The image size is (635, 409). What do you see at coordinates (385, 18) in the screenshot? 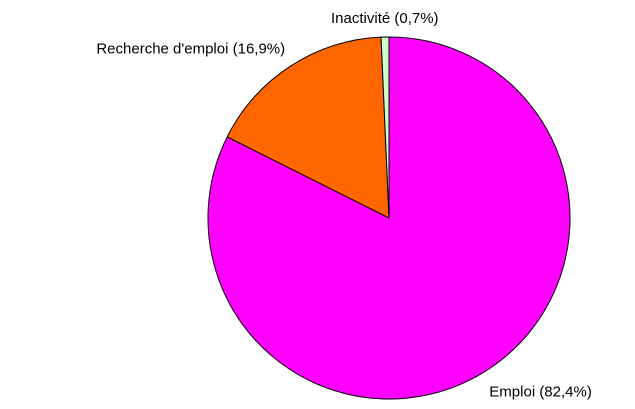
I see `slice-label: Inactivité (0,7%)` at bounding box center [385, 18].